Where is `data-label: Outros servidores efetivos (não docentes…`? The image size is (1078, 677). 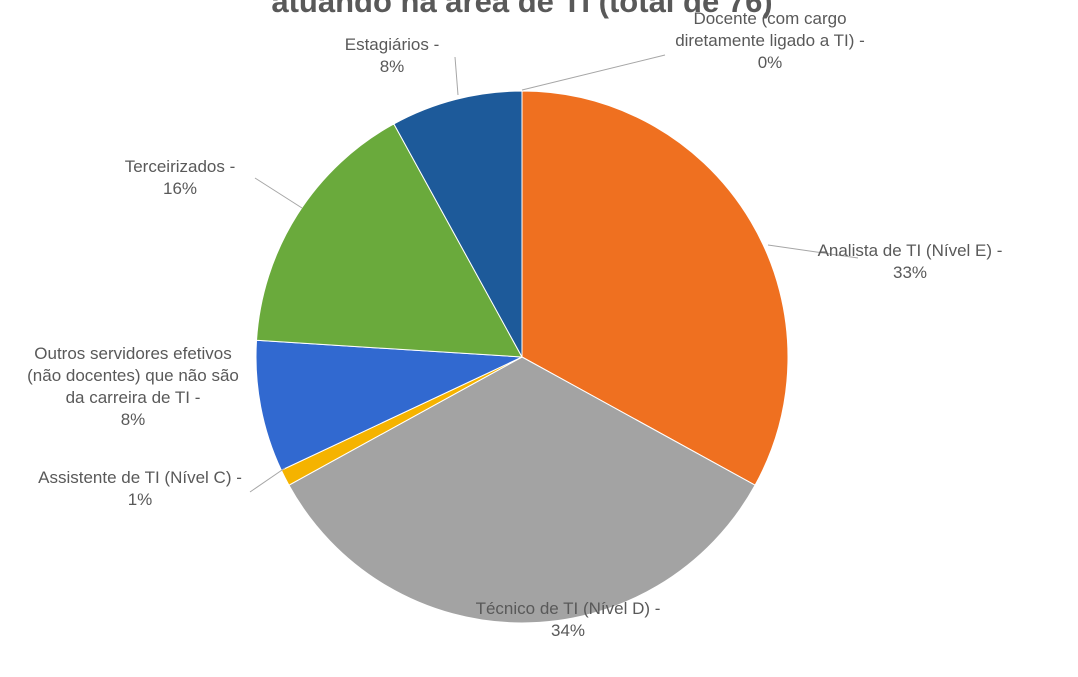 data-label: Outros servidores efetivos (não docentes… is located at coordinates (133, 387).